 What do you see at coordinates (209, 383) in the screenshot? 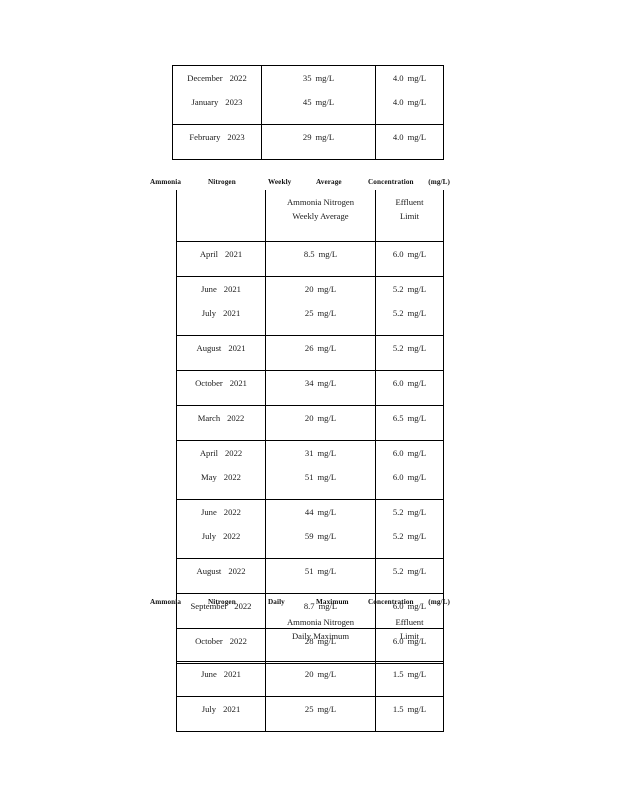
I see `period-month: October` at bounding box center [209, 383].